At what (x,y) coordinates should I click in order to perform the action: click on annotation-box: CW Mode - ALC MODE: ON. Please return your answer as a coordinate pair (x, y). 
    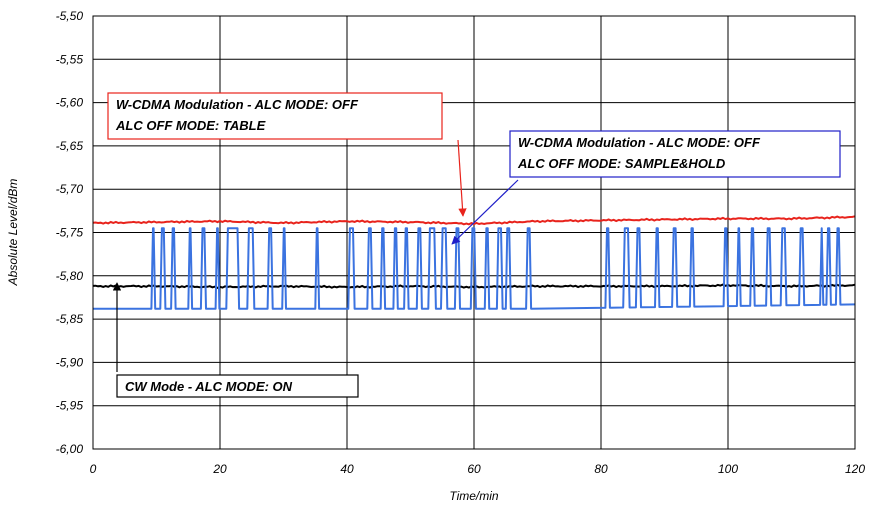
    Looking at the image, I should click on (235, 340).